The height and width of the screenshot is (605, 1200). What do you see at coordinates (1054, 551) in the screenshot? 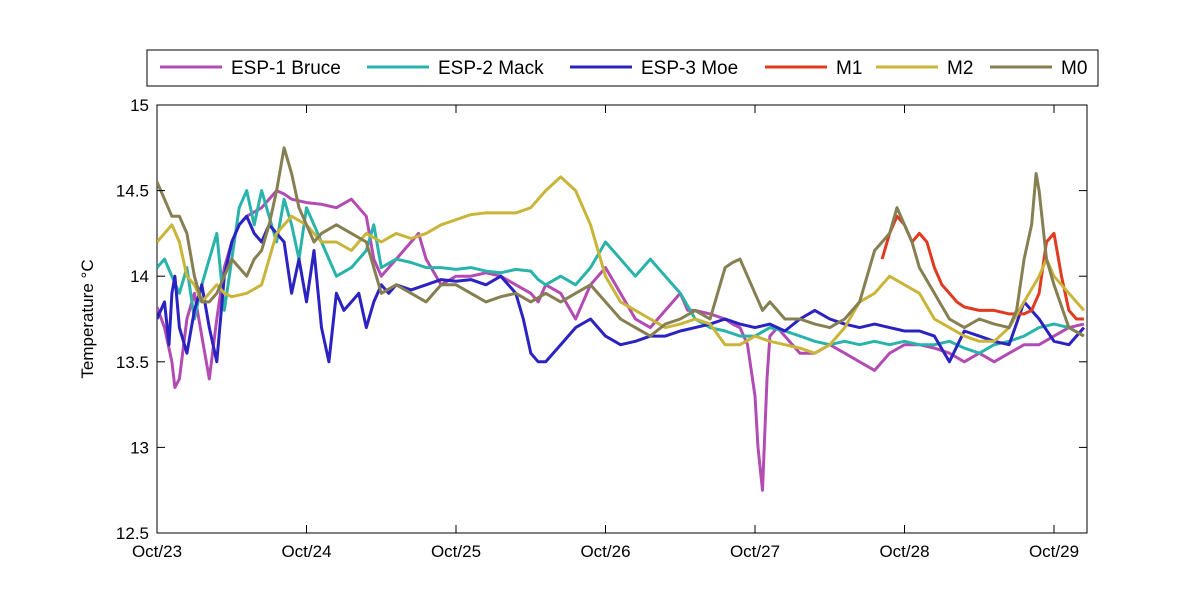
I see `x-tick-label: Oct/29` at bounding box center [1054, 551].